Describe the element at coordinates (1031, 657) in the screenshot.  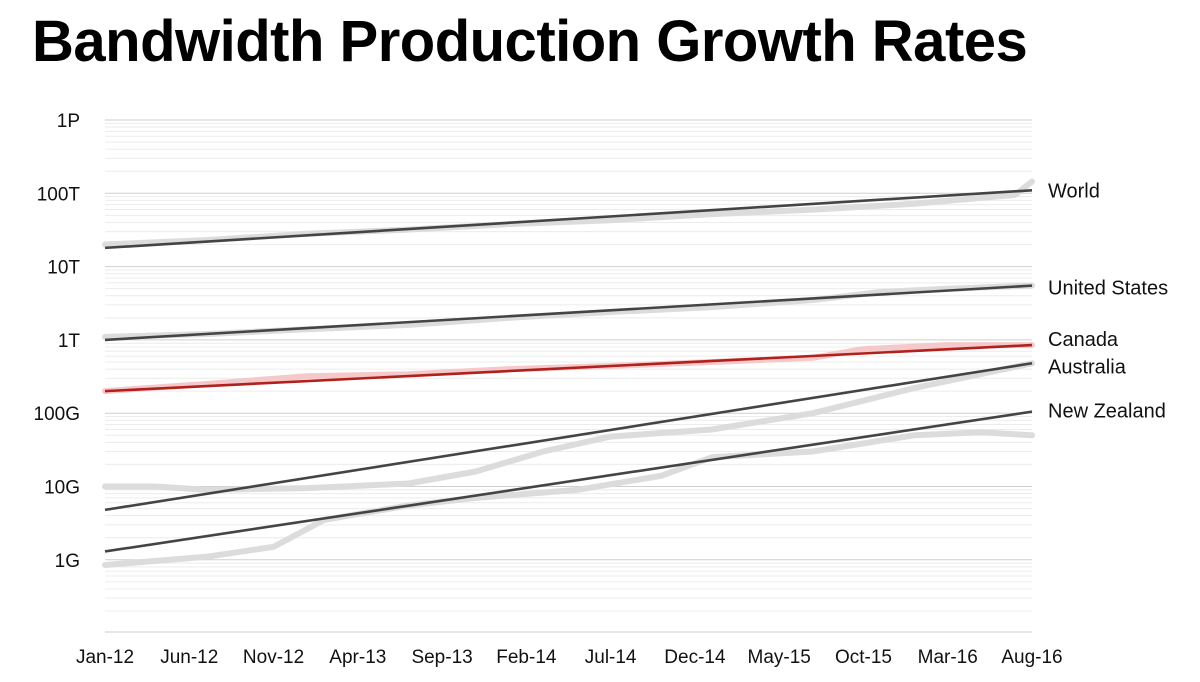
I see `x-tick-label: Aug-16` at that location.